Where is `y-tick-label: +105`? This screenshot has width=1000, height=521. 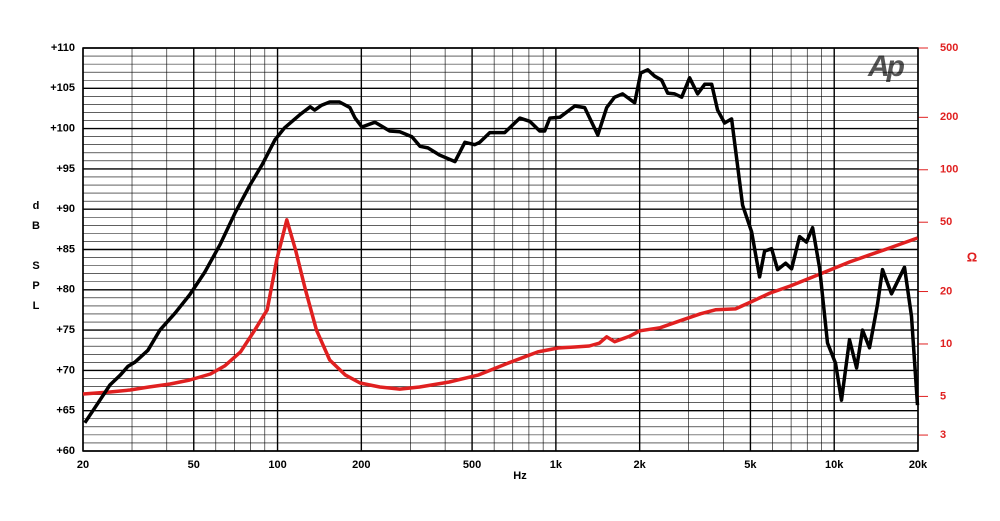 y-tick-label: +105 is located at coordinates (62, 88).